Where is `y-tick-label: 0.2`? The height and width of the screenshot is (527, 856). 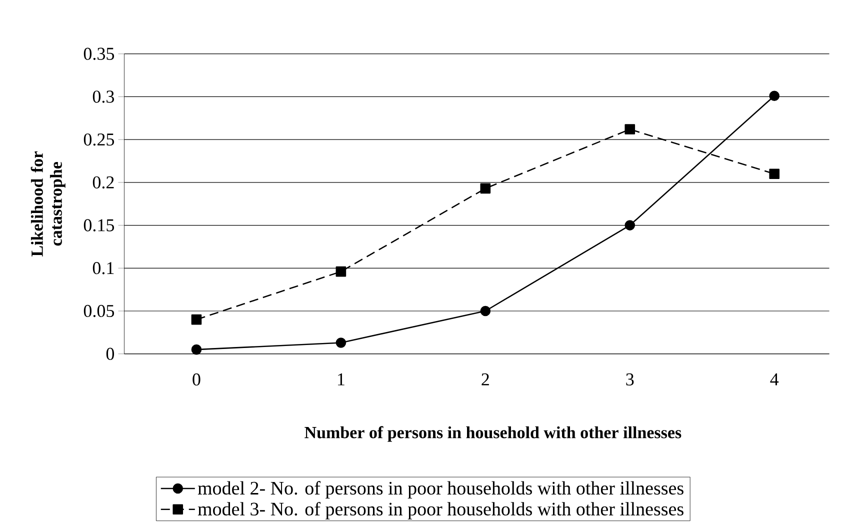
y-tick-label: 0.2 is located at coordinates (103, 182).